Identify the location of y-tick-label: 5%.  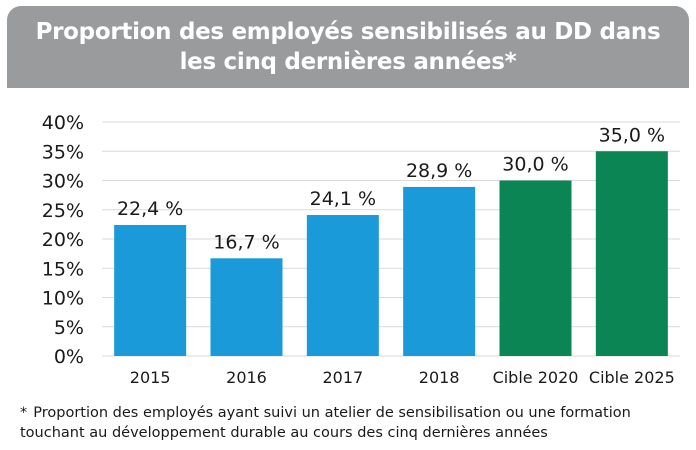
(69, 328).